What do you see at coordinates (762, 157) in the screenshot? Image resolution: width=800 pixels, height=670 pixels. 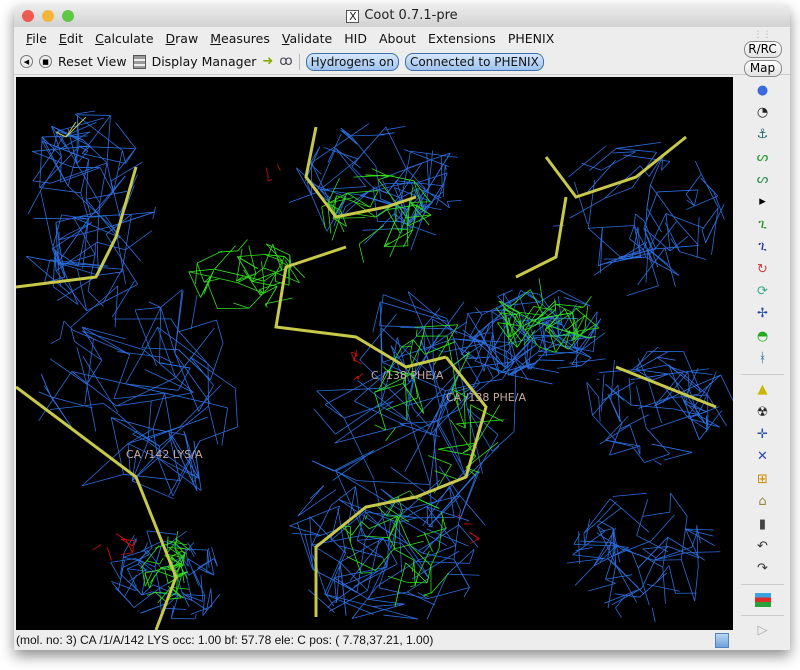 I see `rigid-body-fit-icon: ᔕ` at bounding box center [762, 157].